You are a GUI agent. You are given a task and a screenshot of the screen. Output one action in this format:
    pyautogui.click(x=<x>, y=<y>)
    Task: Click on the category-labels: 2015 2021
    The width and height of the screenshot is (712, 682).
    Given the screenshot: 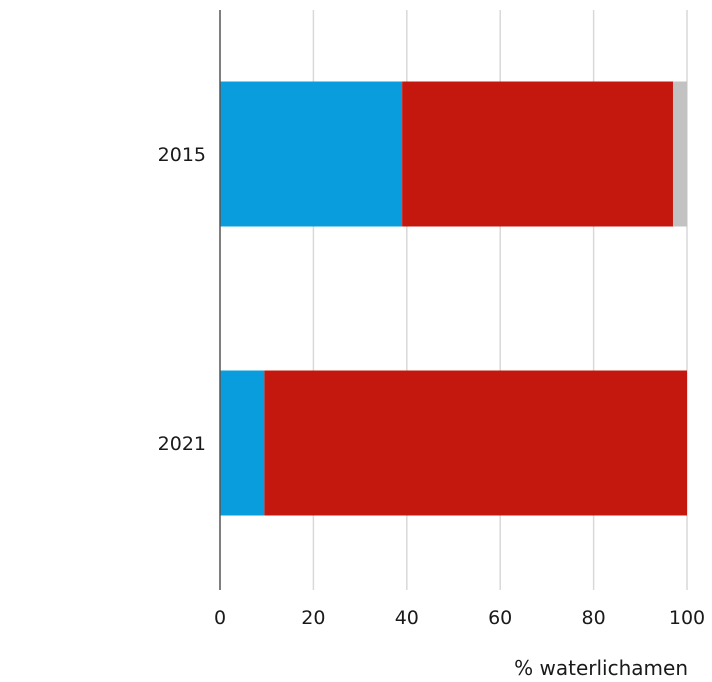 What is the action you would take?
    pyautogui.click(x=182, y=299)
    